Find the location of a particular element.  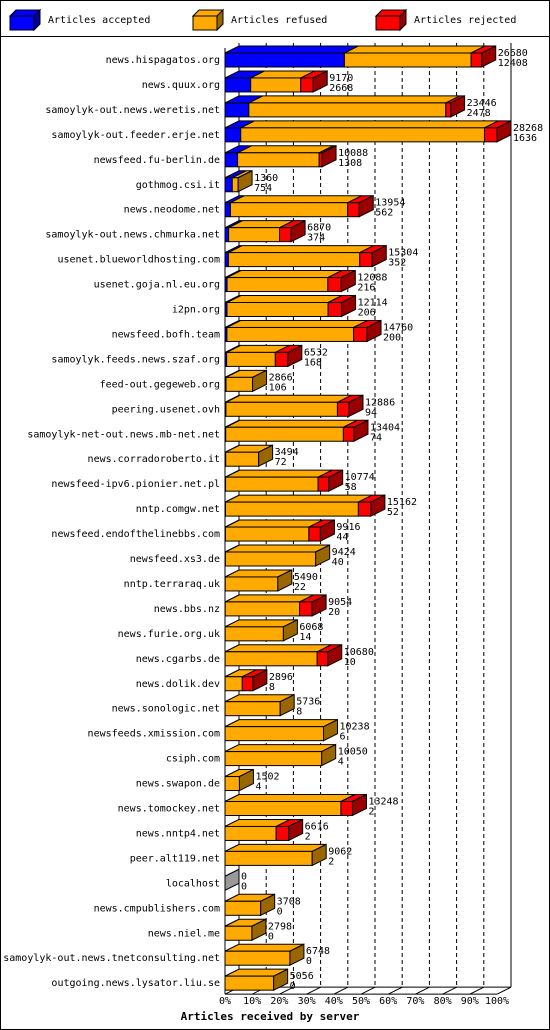

accepted-label: 6 is located at coordinates (343, 737).